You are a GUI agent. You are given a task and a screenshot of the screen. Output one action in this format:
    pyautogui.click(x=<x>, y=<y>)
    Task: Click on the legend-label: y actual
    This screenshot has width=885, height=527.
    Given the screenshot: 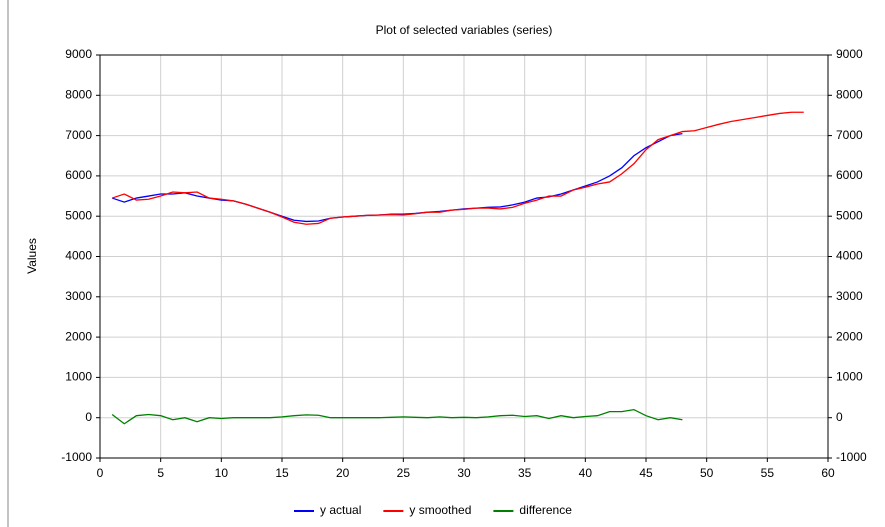 What is the action you would take?
    pyautogui.click(x=340, y=510)
    